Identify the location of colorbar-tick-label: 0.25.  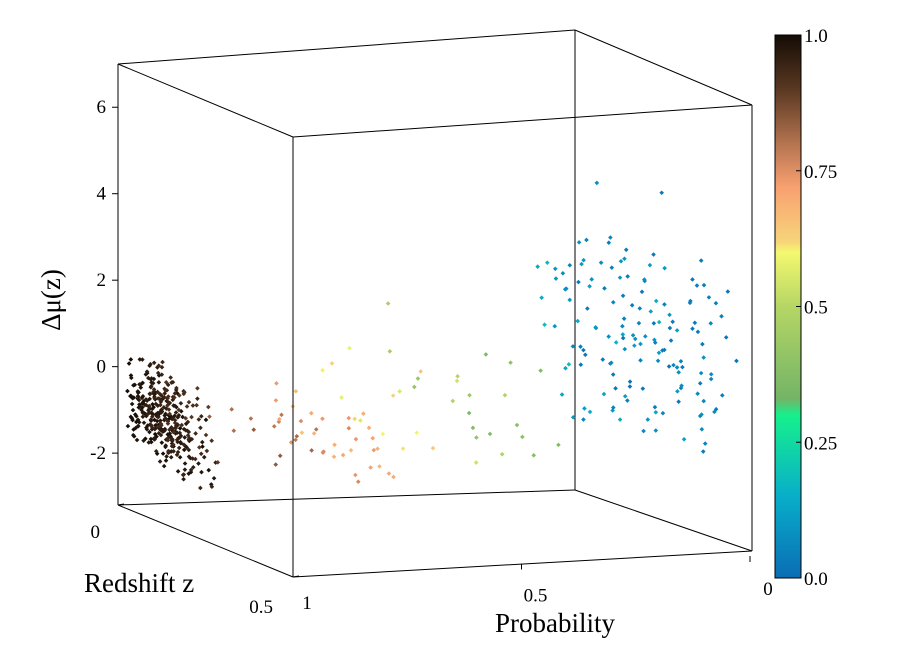
(820, 443).